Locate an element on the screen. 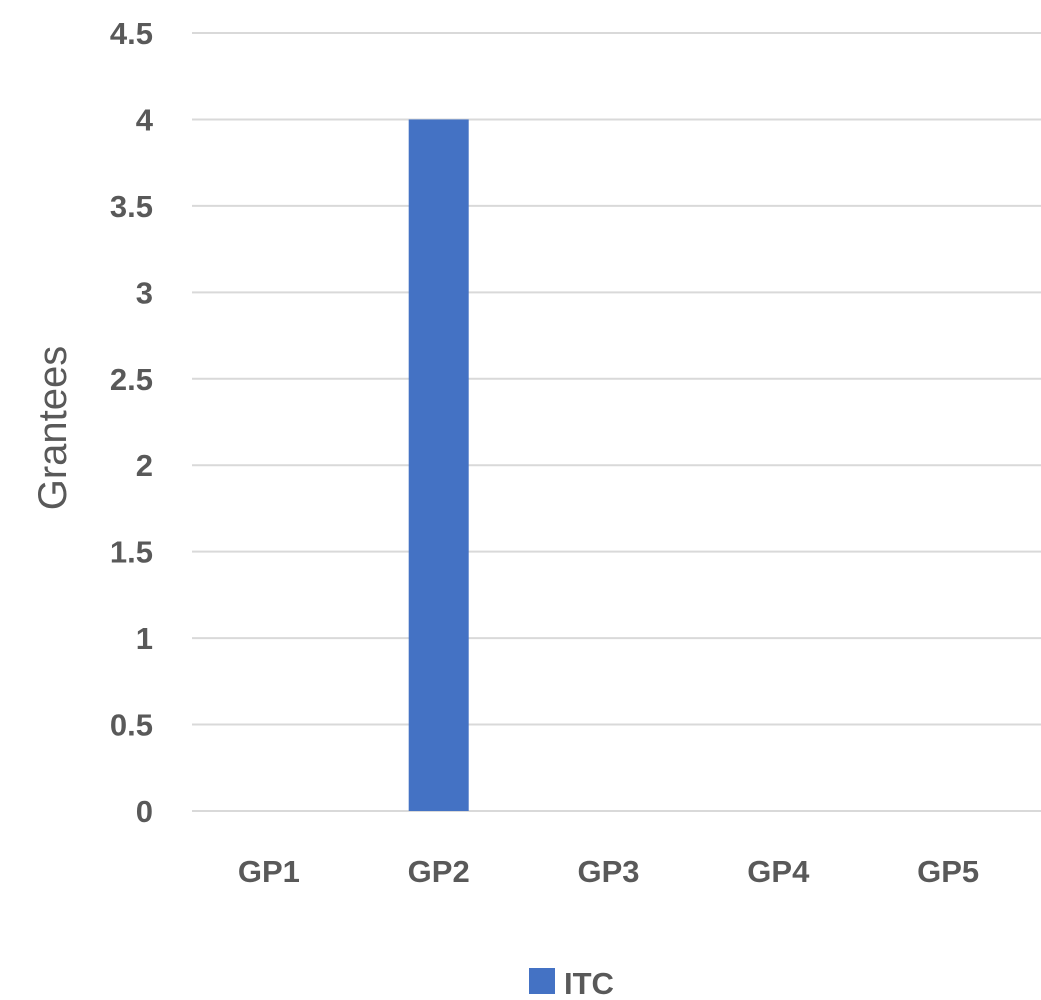 The width and height of the screenshot is (1041, 1000). y-axis-label: Grantees is located at coordinates (53, 428).